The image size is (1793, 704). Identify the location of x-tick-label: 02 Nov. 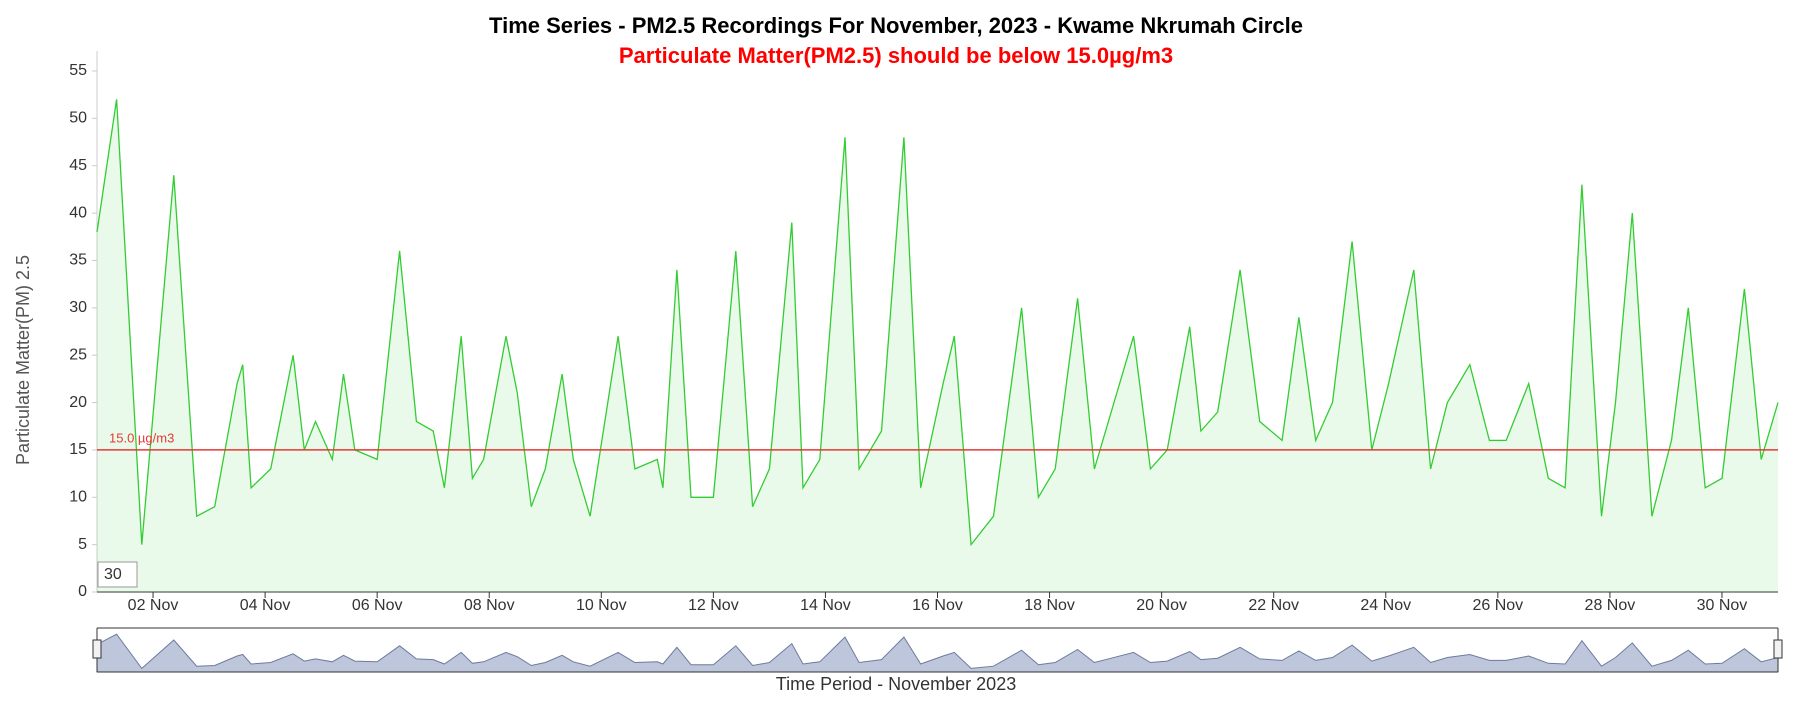
(153, 605).